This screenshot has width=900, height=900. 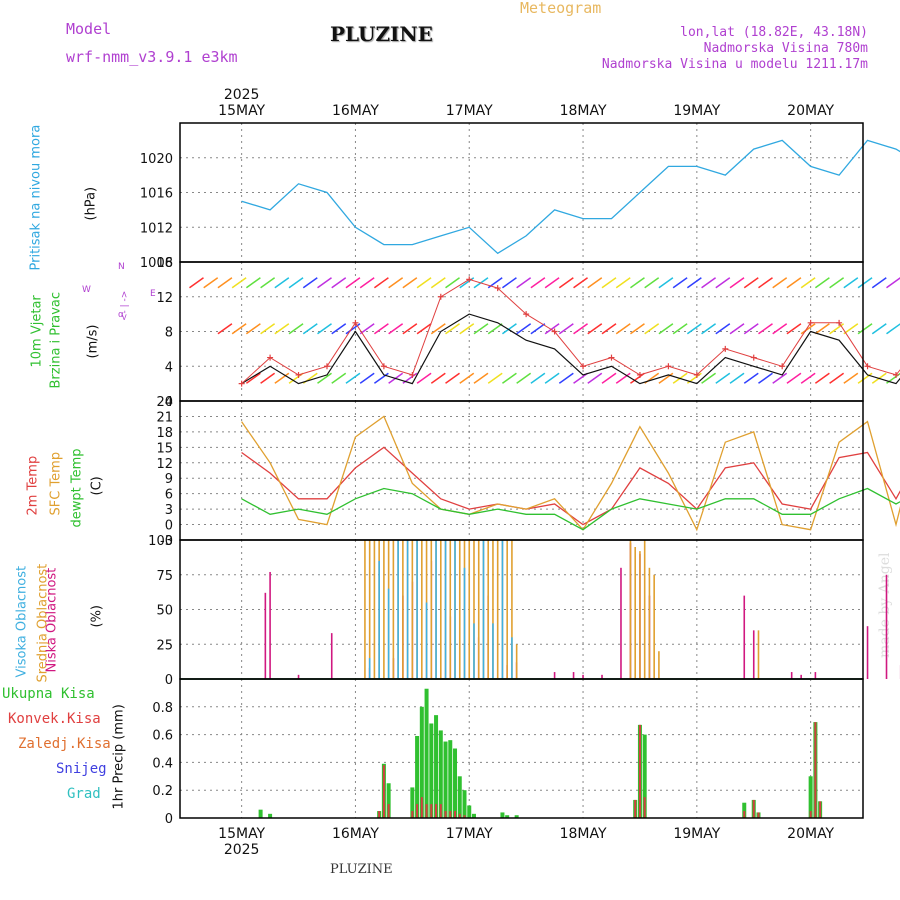 I want to click on top-day-label: 19MAY, so click(x=696, y=111).